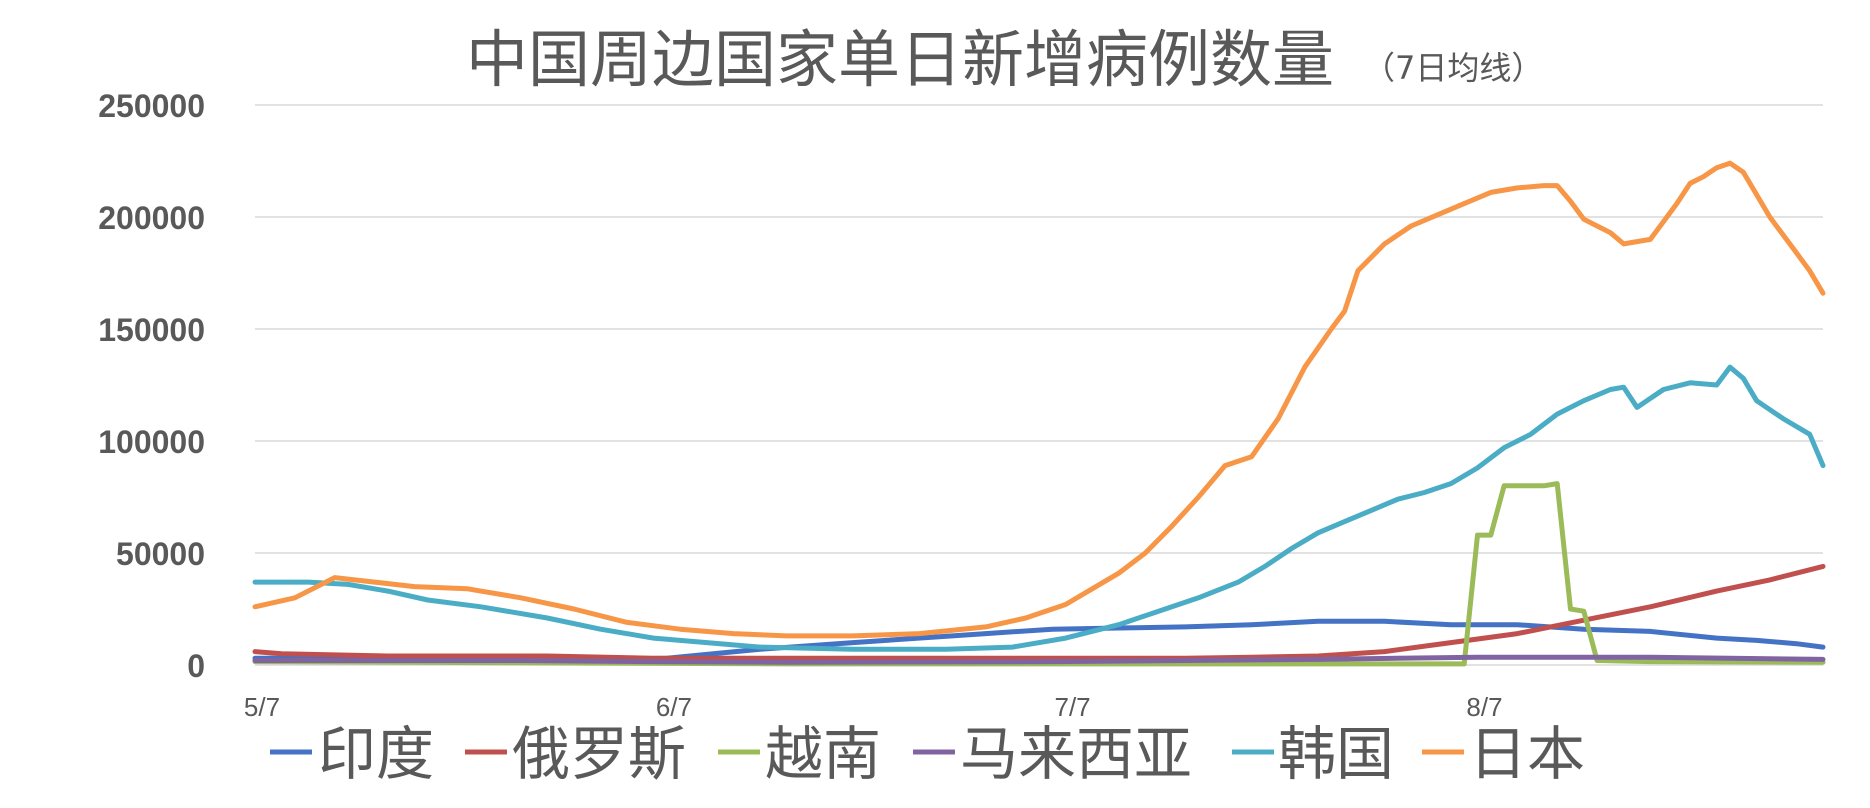 This screenshot has height=808, width=1870. I want to click on legend-label: 越南, so click(823, 754).